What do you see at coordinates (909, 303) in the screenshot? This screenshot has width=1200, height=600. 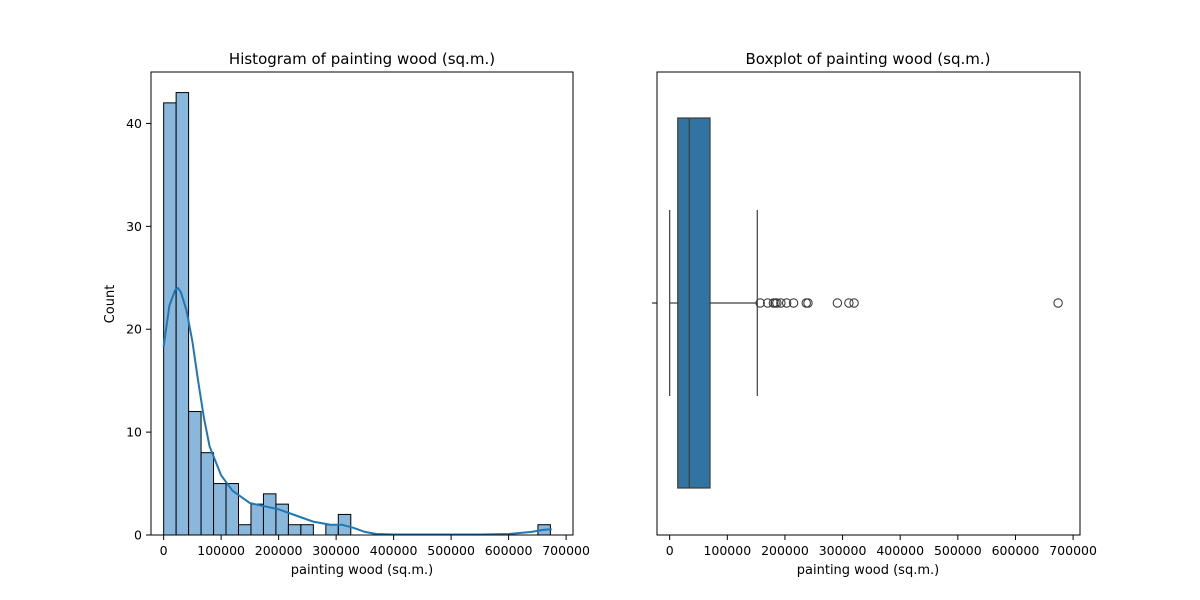 I see `outlier-points` at bounding box center [909, 303].